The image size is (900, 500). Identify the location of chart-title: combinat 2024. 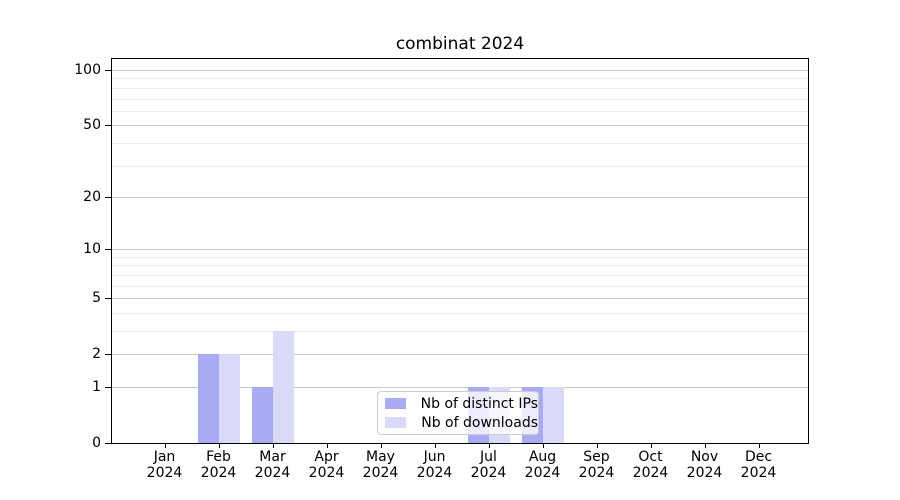
(460, 44).